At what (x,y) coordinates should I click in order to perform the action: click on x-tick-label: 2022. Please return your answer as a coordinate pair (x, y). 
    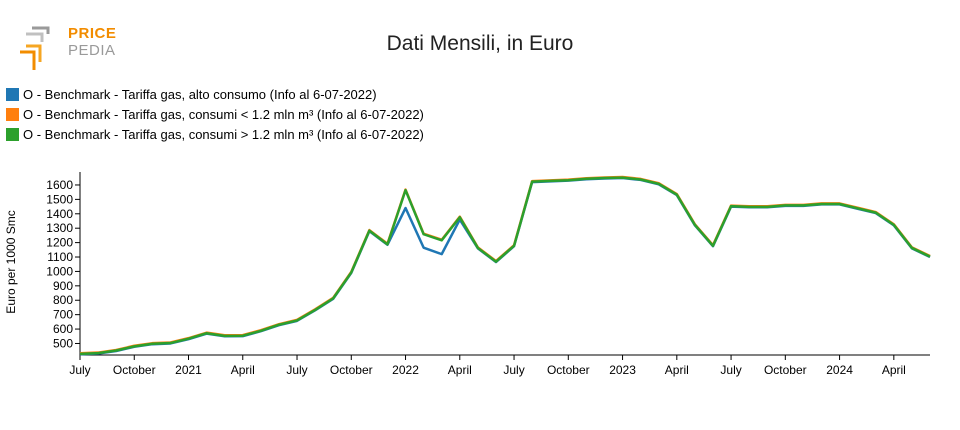
    Looking at the image, I should click on (405, 370).